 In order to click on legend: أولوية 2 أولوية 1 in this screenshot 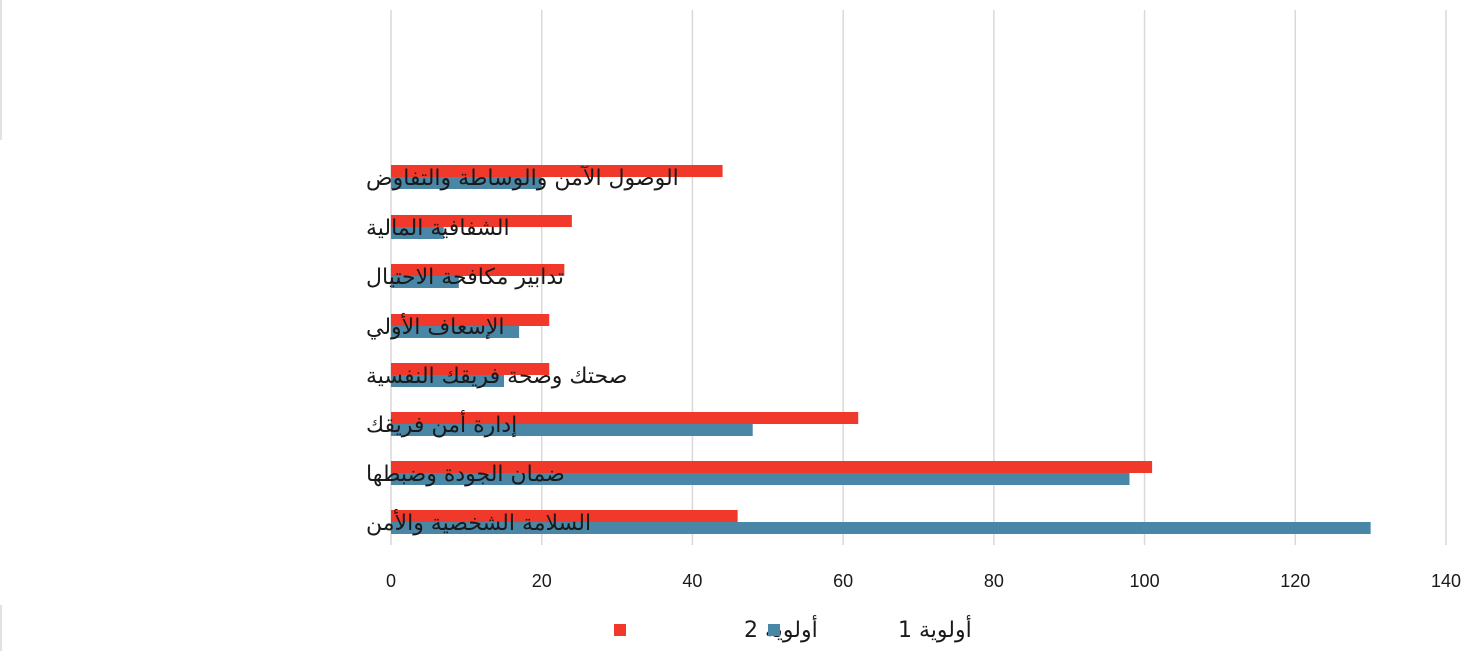, I will do `click(793, 629)`.